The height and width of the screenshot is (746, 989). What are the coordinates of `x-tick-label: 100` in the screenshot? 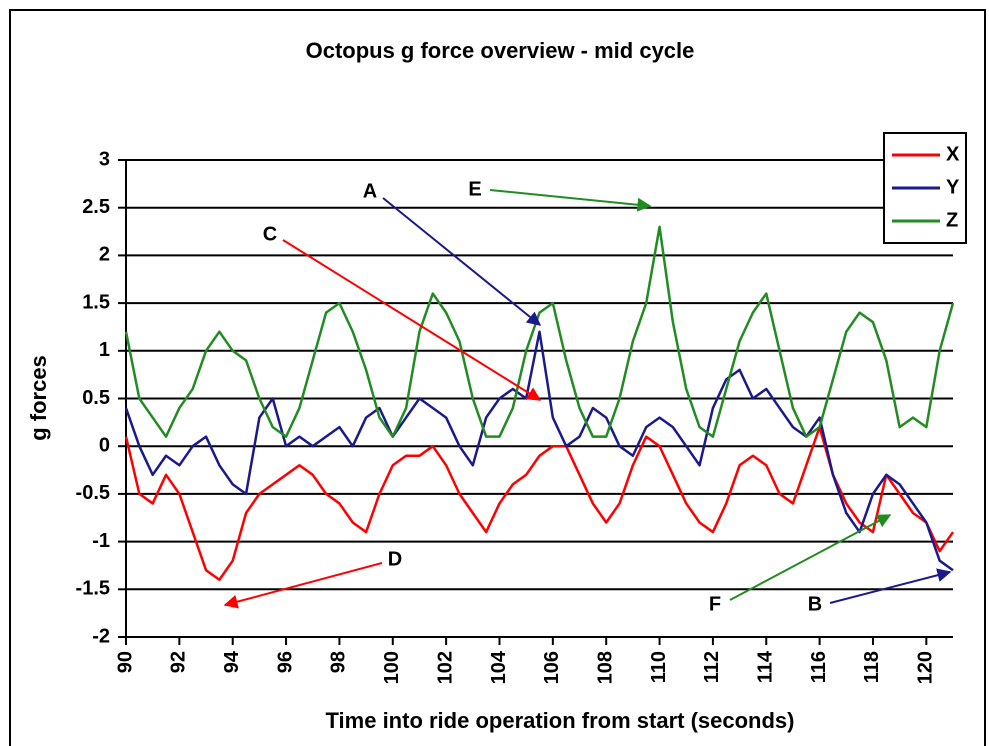 It's located at (392, 667).